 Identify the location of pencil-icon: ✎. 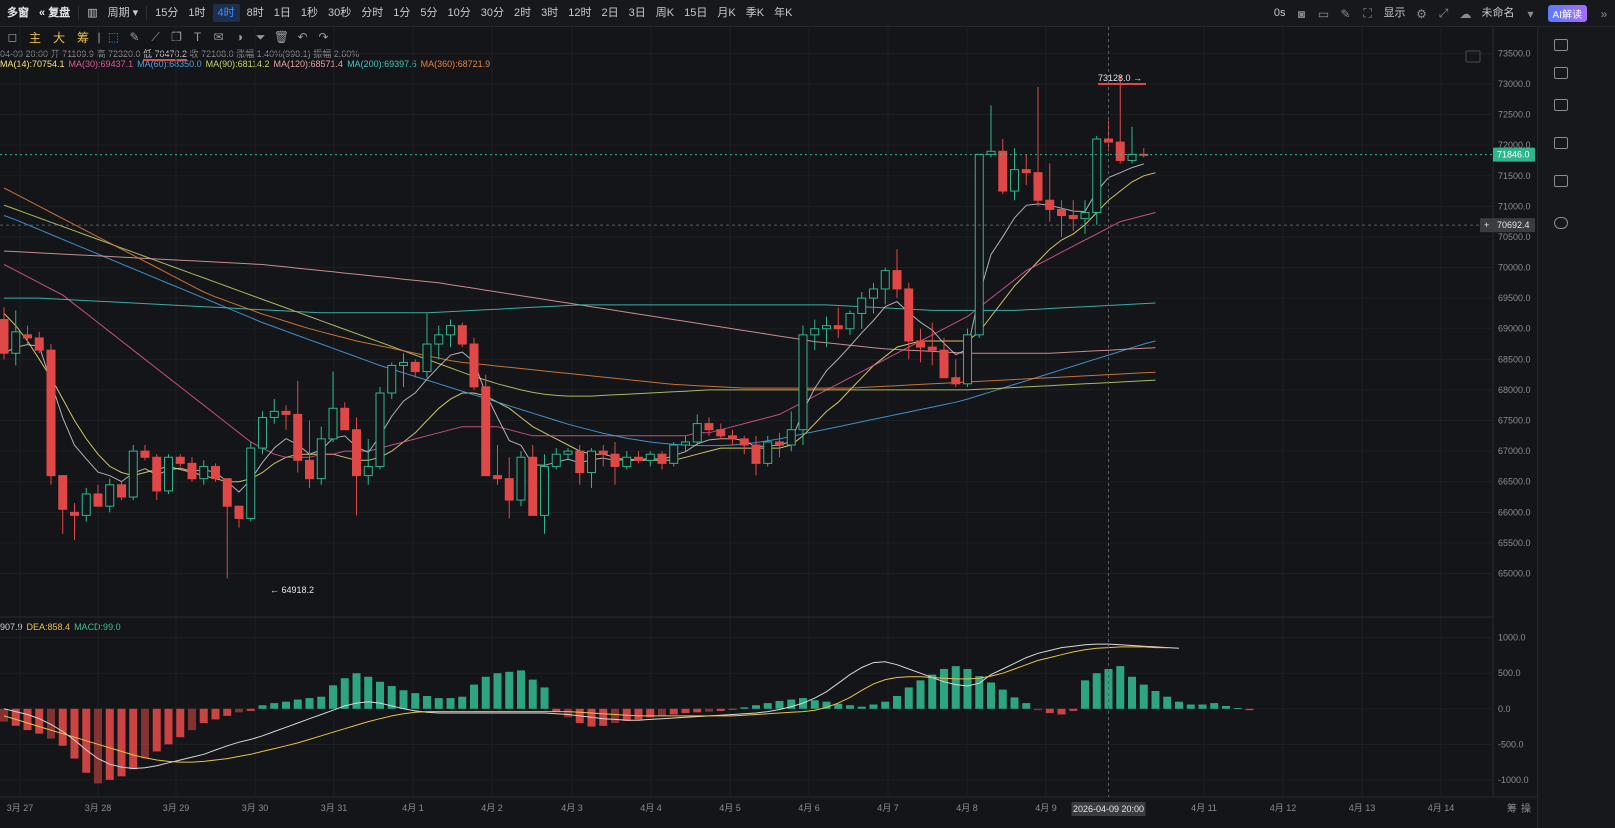
(134, 37).